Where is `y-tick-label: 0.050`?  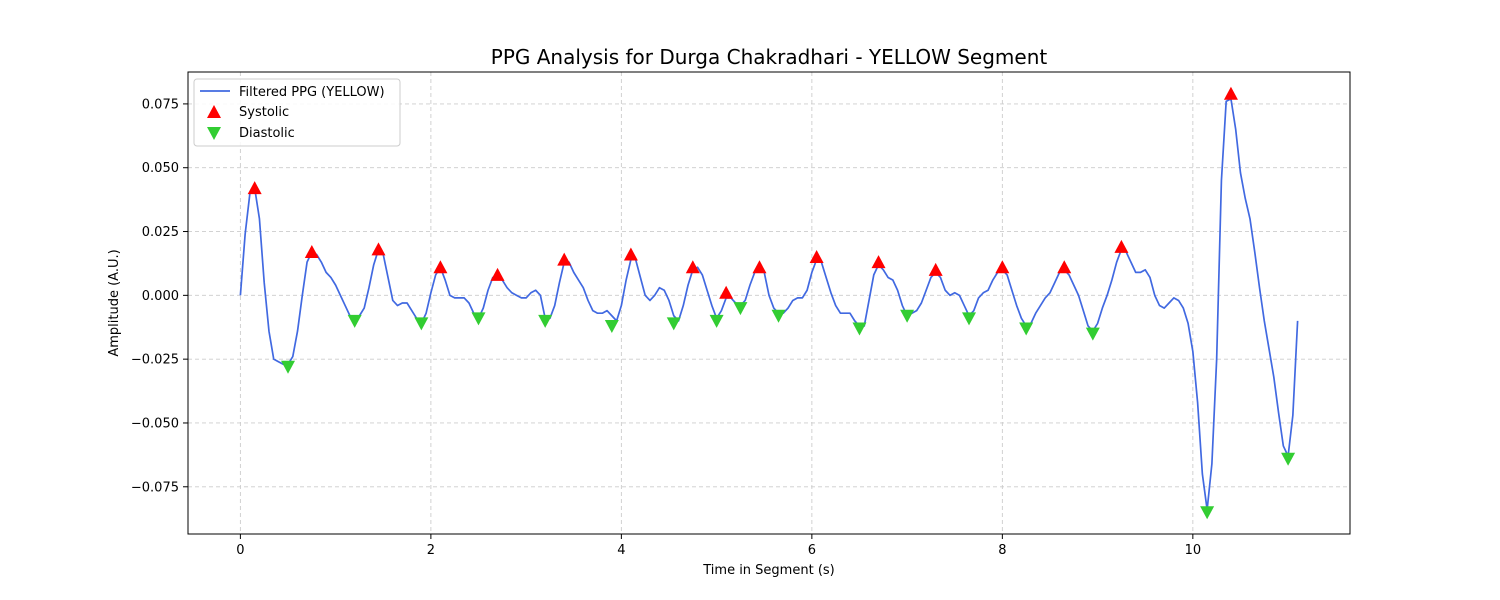 y-tick-label: 0.050 is located at coordinates (160, 168).